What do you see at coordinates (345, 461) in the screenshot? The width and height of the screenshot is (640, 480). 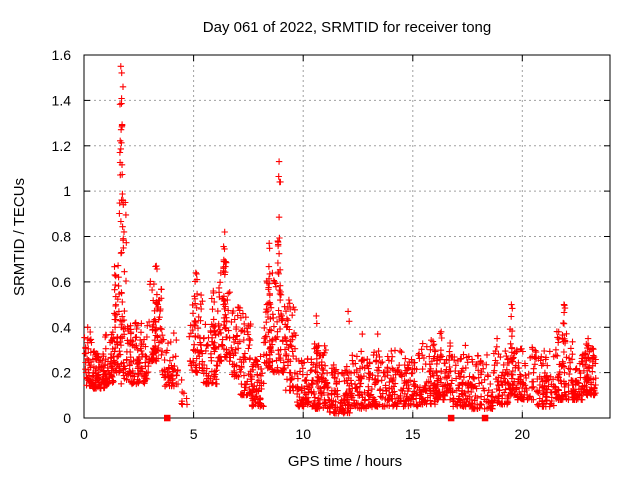 I see `x-axis-label: GPS time / hours` at bounding box center [345, 461].